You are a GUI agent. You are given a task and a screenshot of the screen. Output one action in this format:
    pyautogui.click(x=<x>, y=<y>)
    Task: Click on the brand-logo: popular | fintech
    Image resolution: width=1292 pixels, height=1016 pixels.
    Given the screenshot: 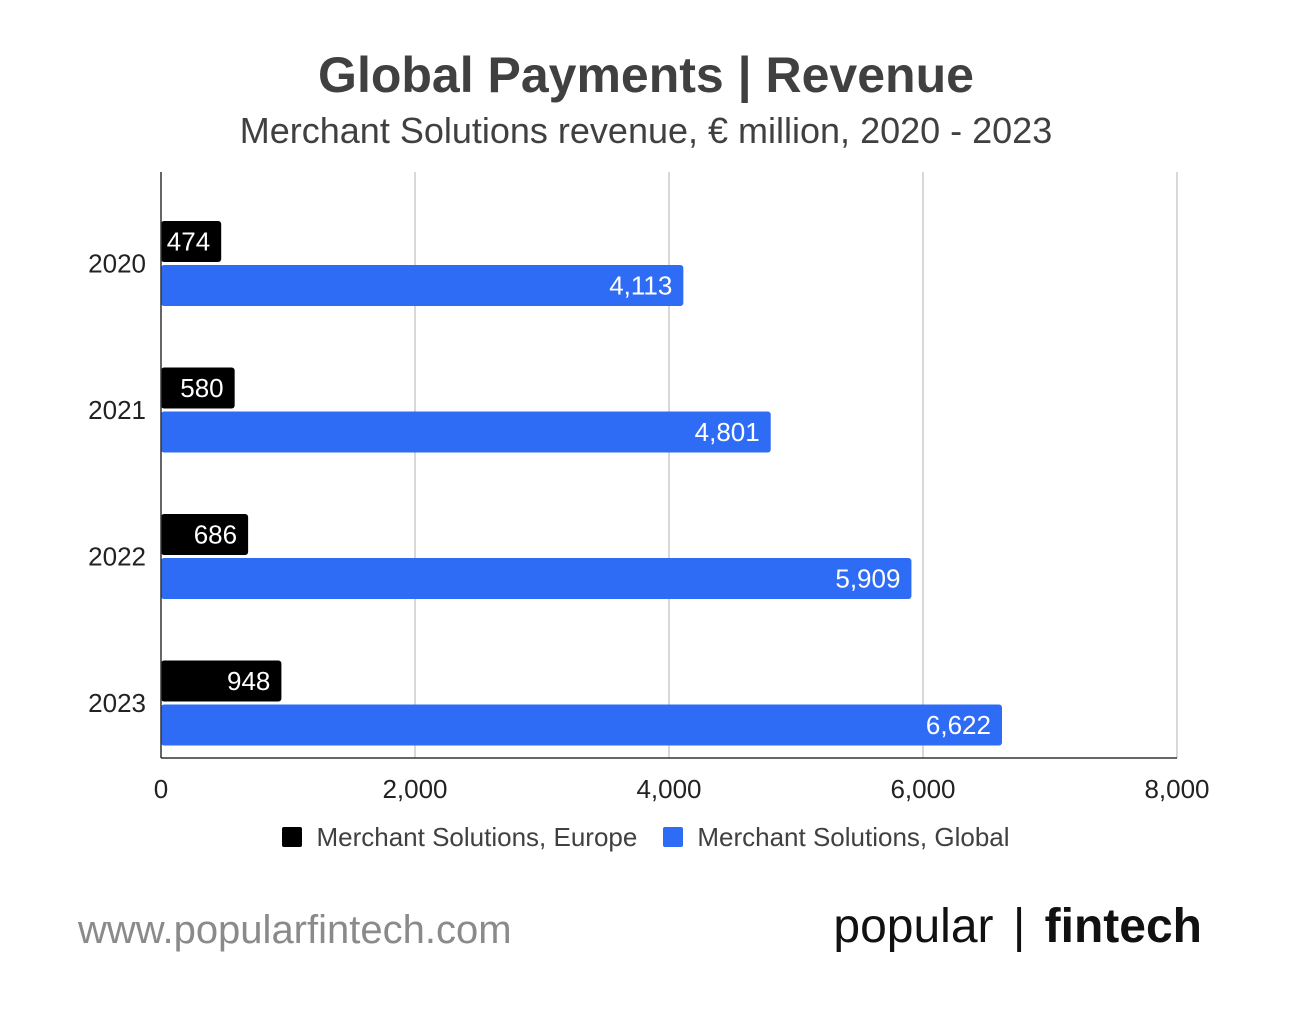 What is the action you would take?
    pyautogui.click(x=1017, y=927)
    